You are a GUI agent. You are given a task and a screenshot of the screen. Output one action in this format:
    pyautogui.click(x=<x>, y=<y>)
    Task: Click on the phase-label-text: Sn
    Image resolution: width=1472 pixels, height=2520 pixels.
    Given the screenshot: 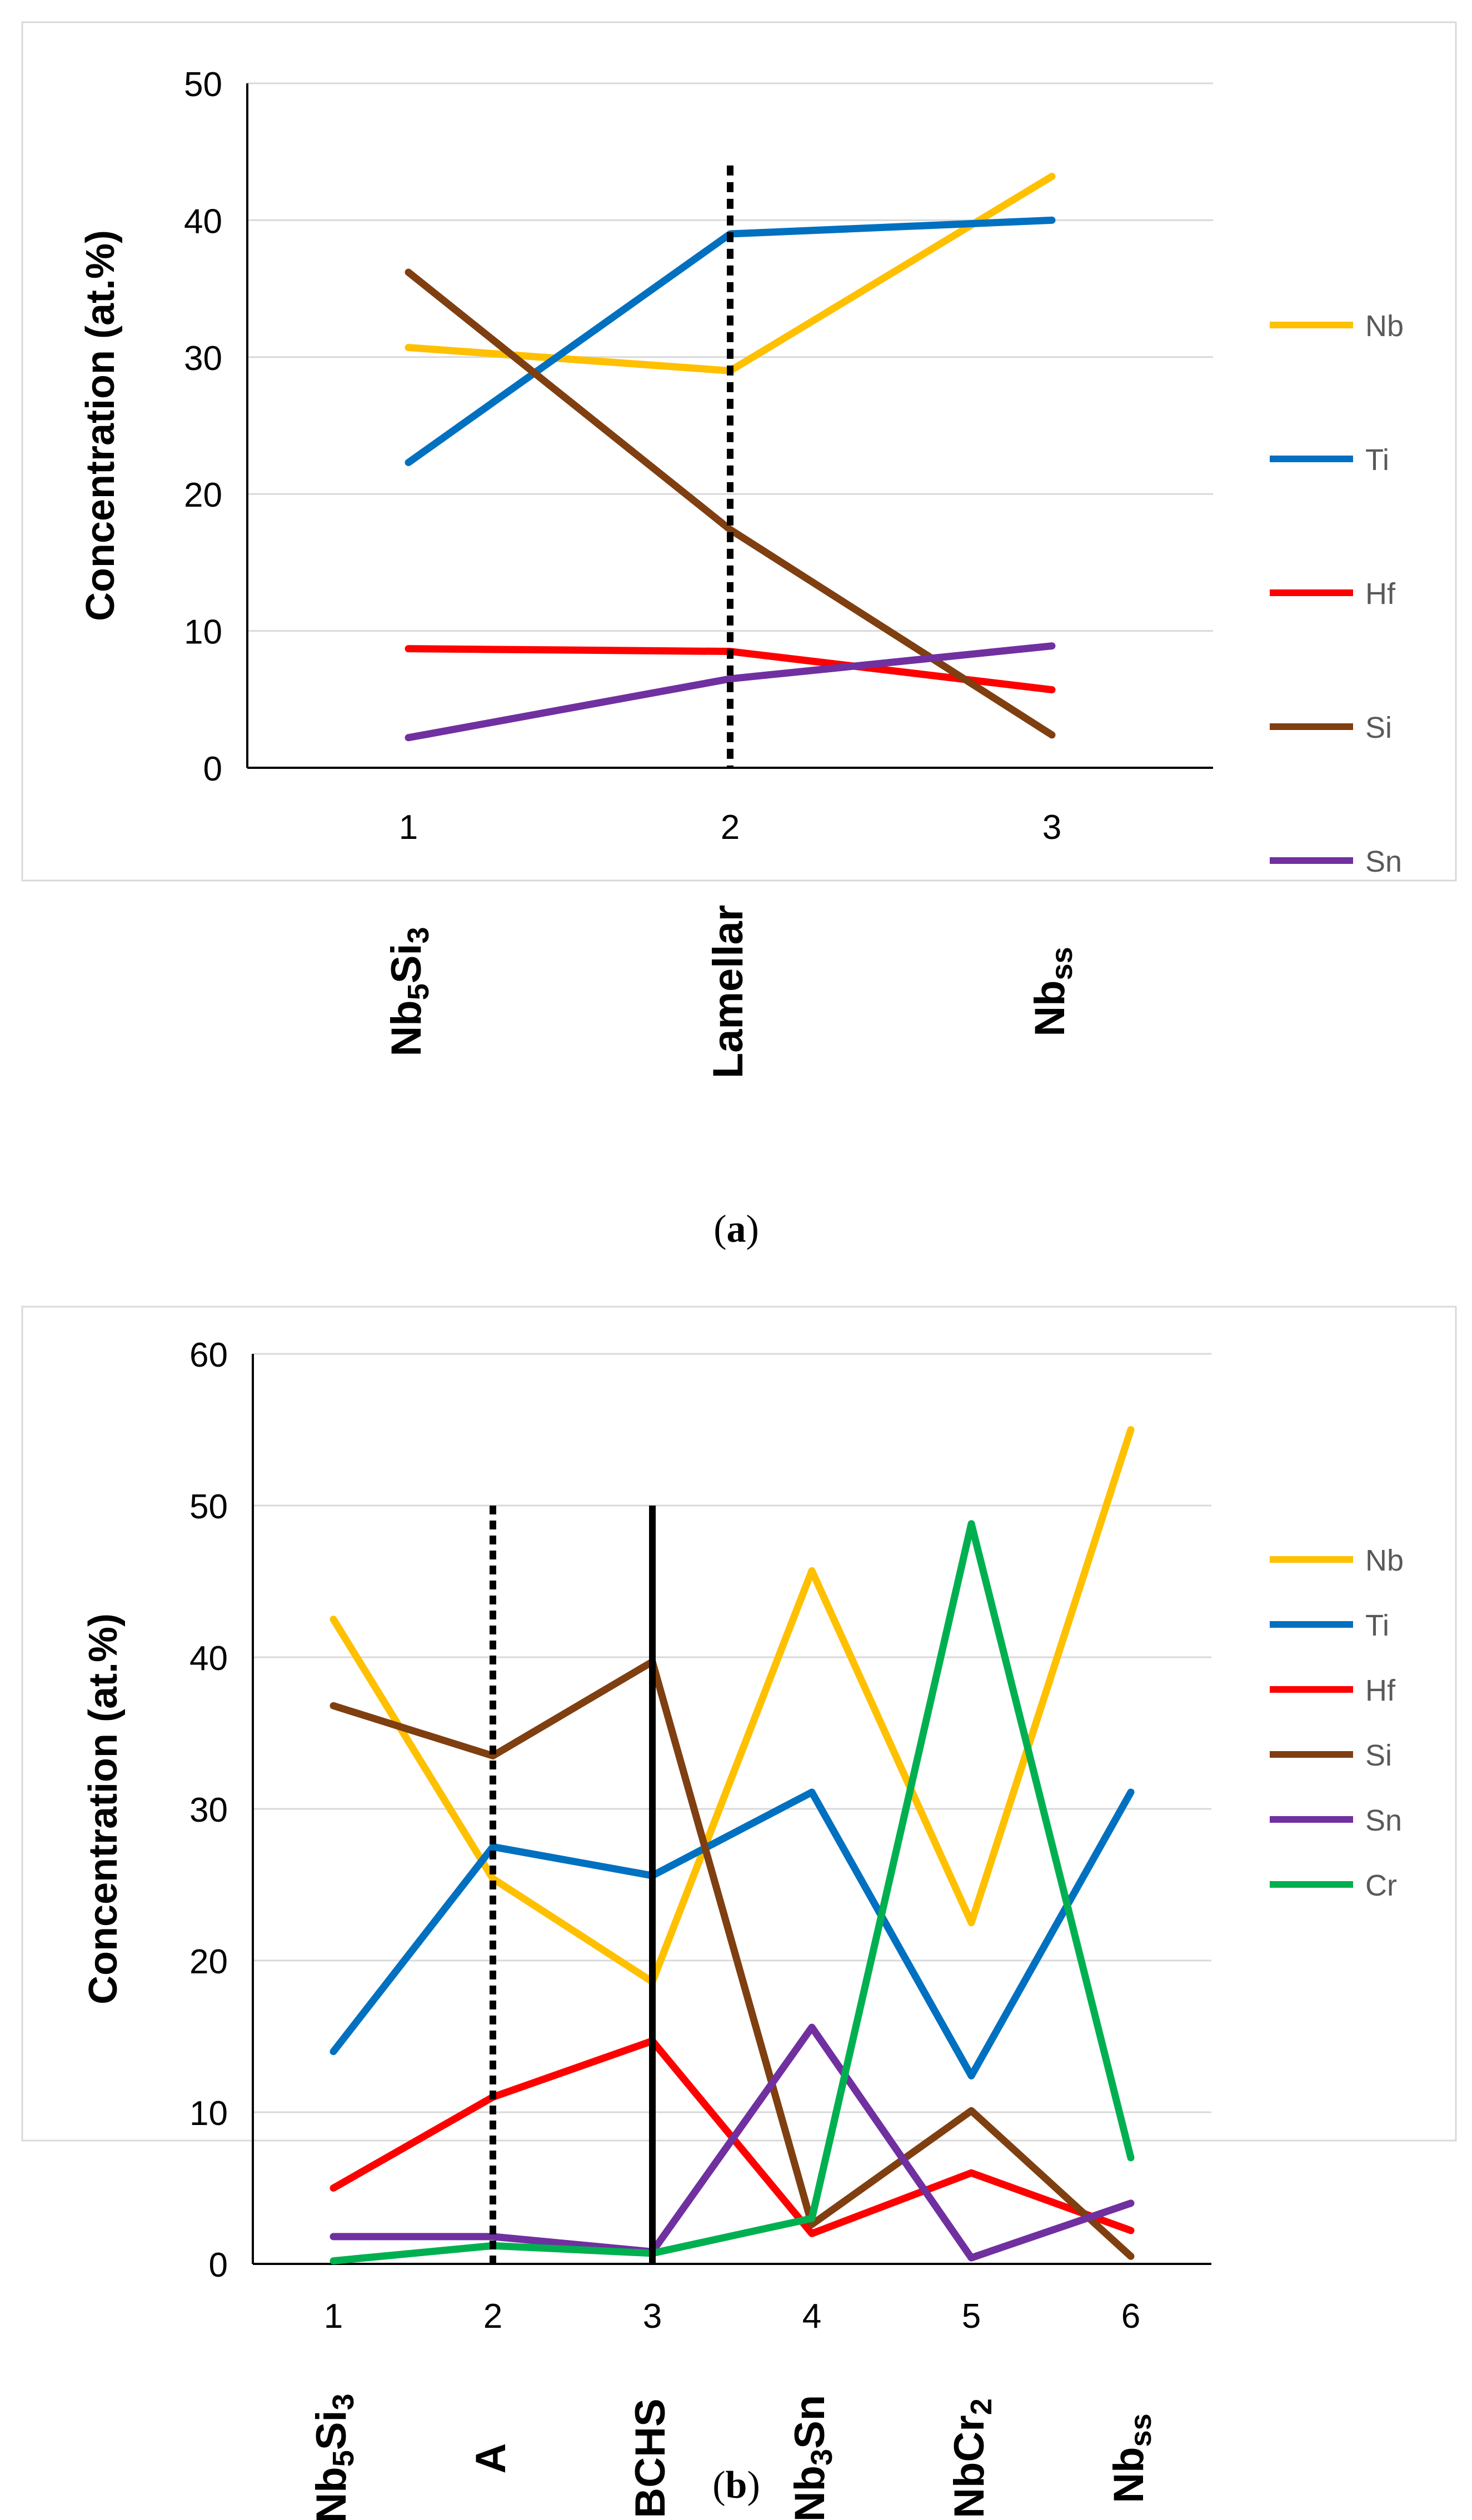 What is the action you would take?
    pyautogui.click(x=810, y=2422)
    